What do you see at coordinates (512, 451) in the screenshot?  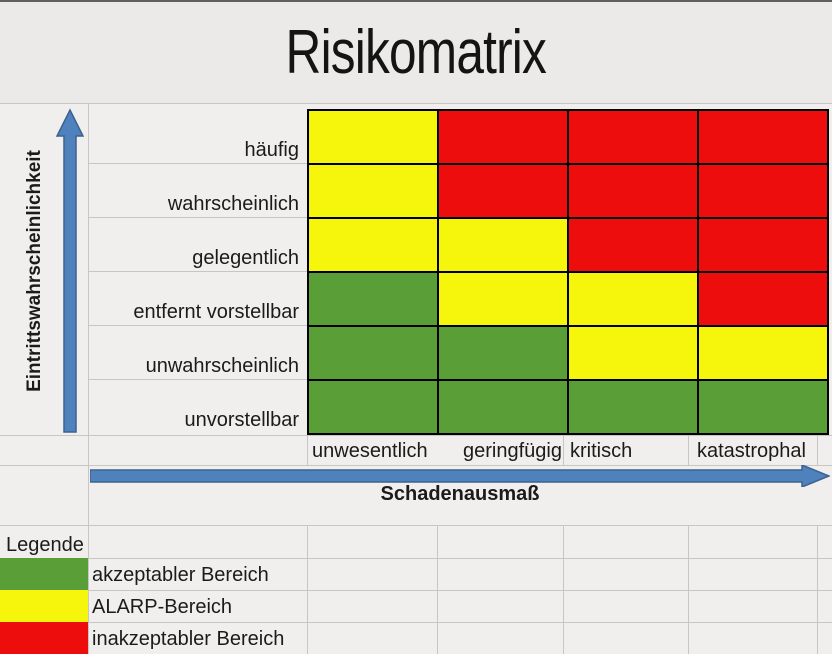 I see `col-label: geringfügig` at bounding box center [512, 451].